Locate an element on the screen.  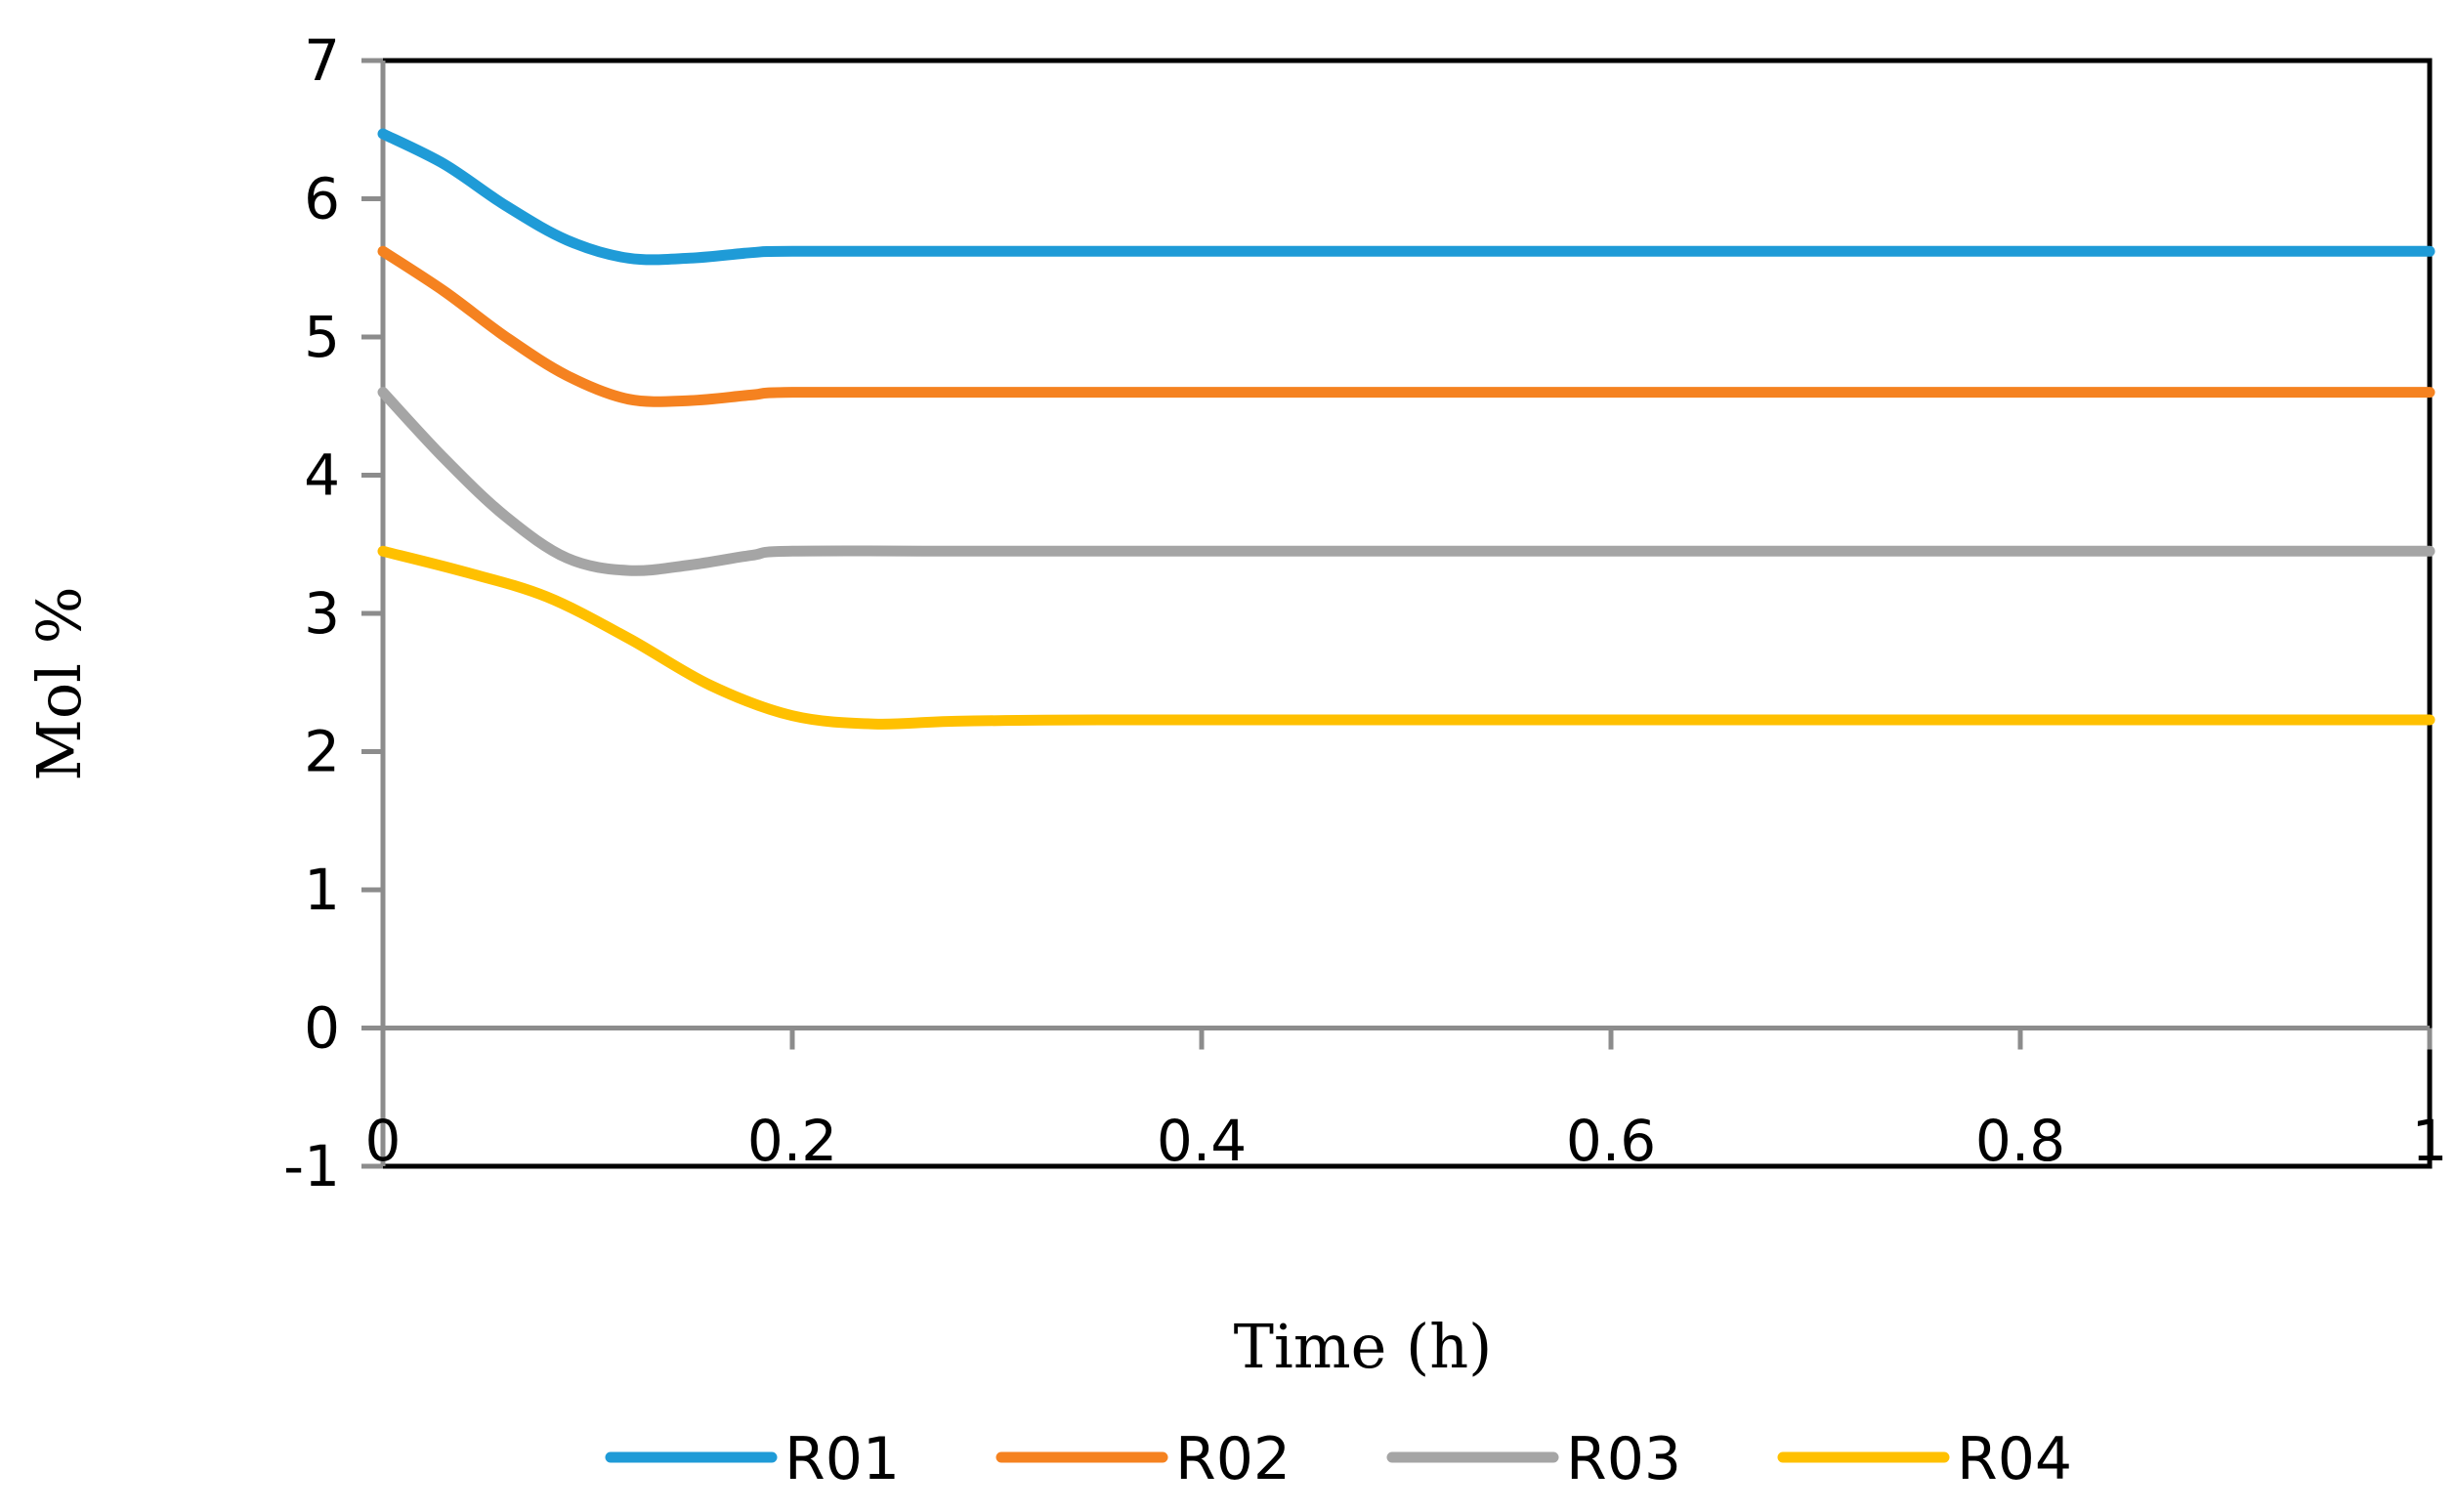
legend-item-r03: R03 is located at coordinates (1533, 1459).